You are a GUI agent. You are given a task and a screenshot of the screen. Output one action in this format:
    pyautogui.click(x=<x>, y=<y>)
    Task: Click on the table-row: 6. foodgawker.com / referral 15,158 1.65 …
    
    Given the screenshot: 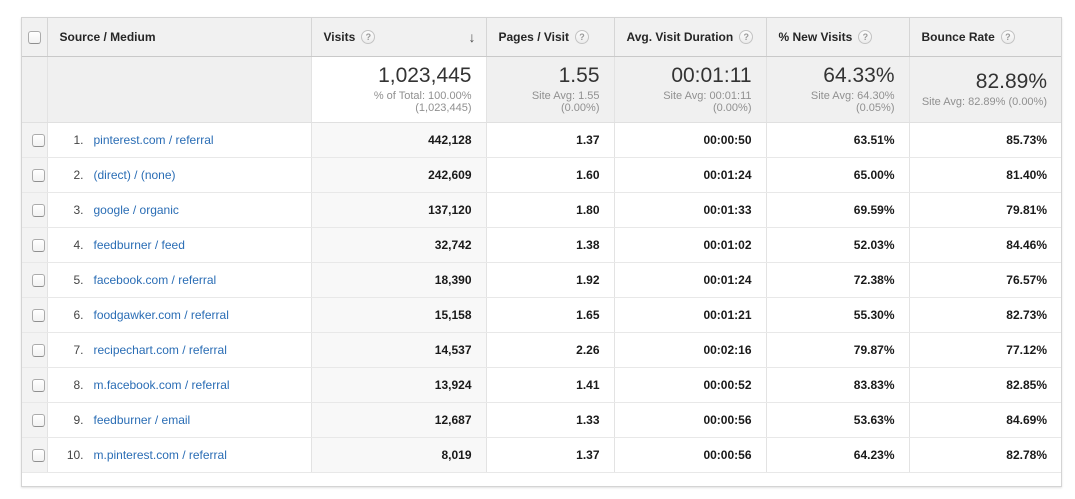 What is the action you would take?
    pyautogui.click(x=541, y=315)
    